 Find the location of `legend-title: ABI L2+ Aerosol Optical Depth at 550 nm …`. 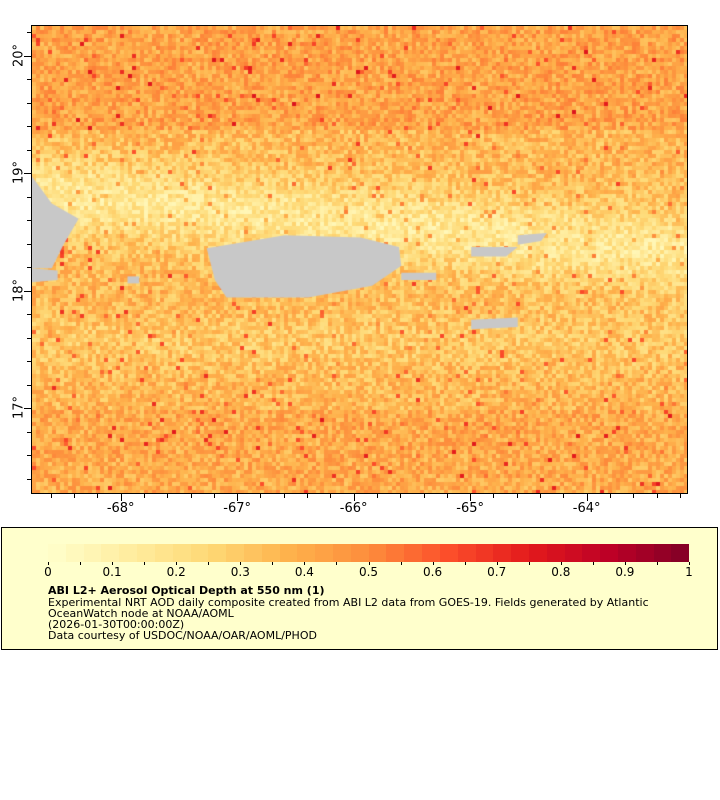

legend-title: ABI L2+ Aerosol Optical Depth at 550 nm … is located at coordinates (186, 590).